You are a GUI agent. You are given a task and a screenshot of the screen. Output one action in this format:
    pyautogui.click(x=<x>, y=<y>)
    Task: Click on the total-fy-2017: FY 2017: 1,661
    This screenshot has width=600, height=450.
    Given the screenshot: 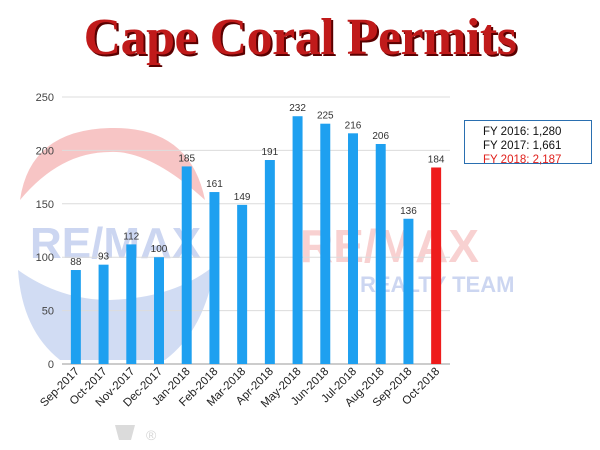 What is the action you would take?
    pyautogui.click(x=522, y=146)
    